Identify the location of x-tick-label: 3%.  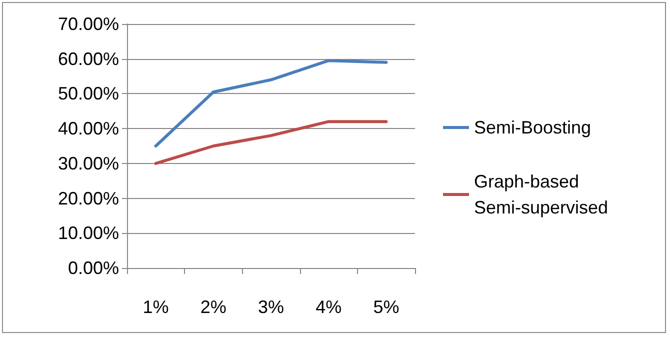
(271, 307).